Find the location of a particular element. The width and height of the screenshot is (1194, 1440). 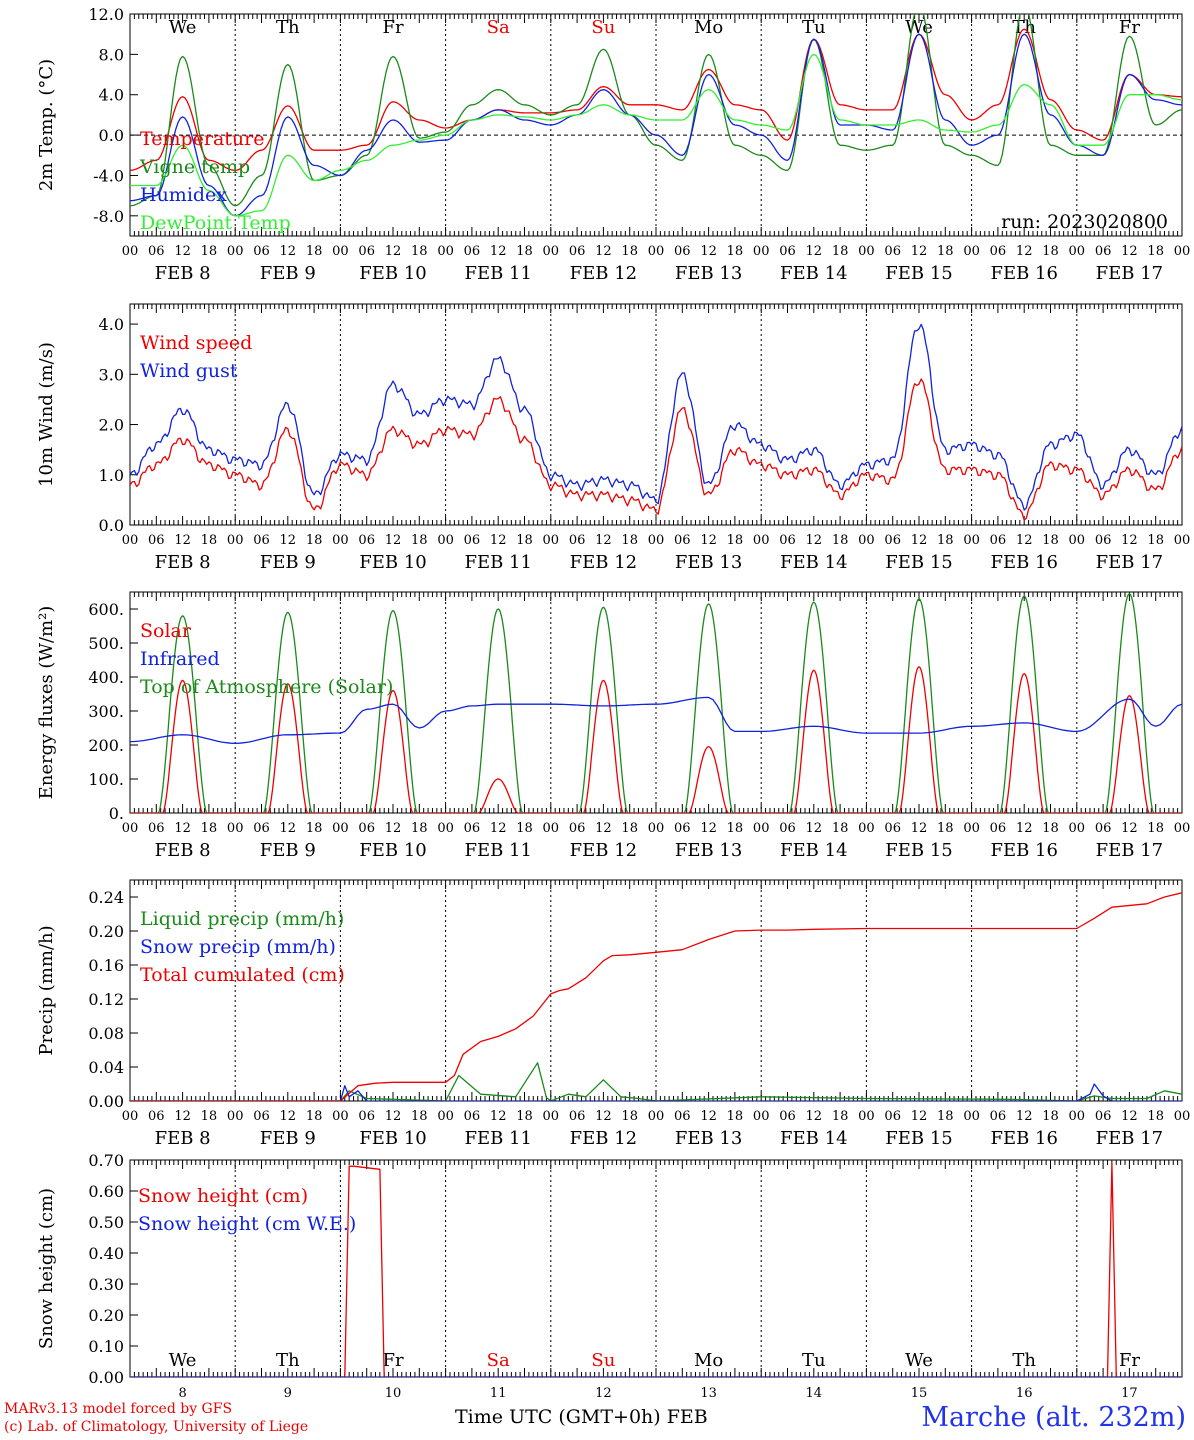

legend-entry: Wind speed is located at coordinates (196, 343).